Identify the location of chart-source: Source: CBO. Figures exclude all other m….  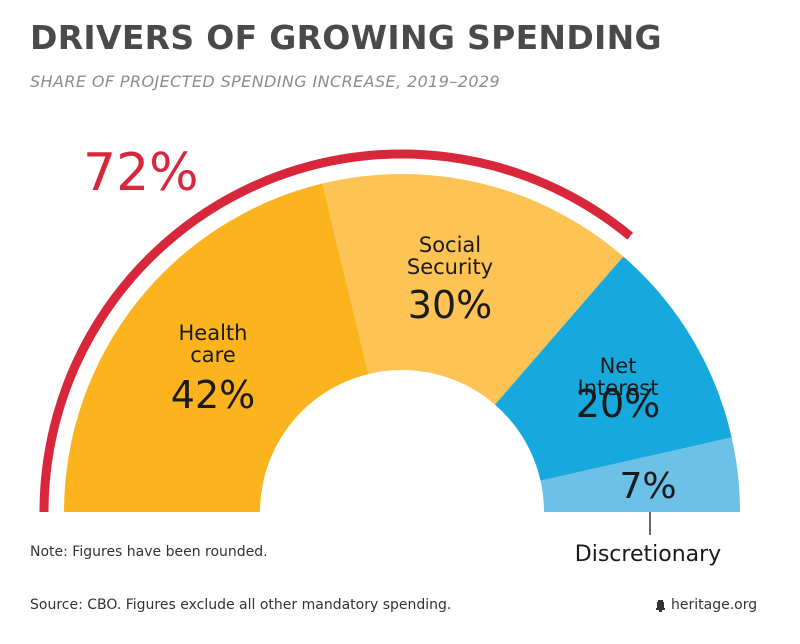
(241, 605).